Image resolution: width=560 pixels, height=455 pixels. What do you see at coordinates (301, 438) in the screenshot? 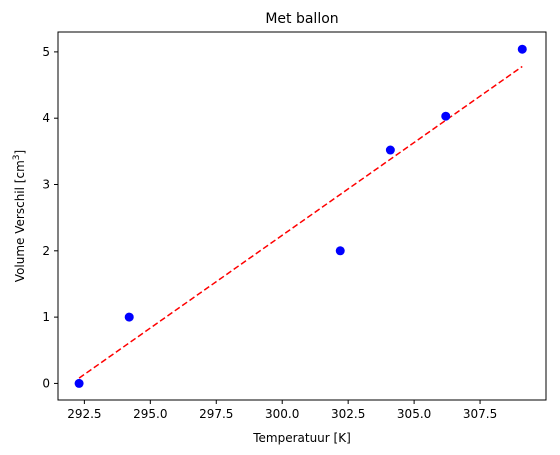
I see `x-axis-label: Temperatuur [K]` at bounding box center [301, 438].